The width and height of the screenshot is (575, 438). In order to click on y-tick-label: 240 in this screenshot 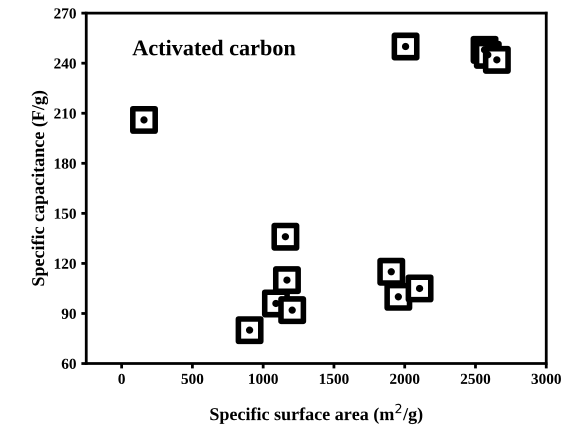, I will do `click(65, 63)`.